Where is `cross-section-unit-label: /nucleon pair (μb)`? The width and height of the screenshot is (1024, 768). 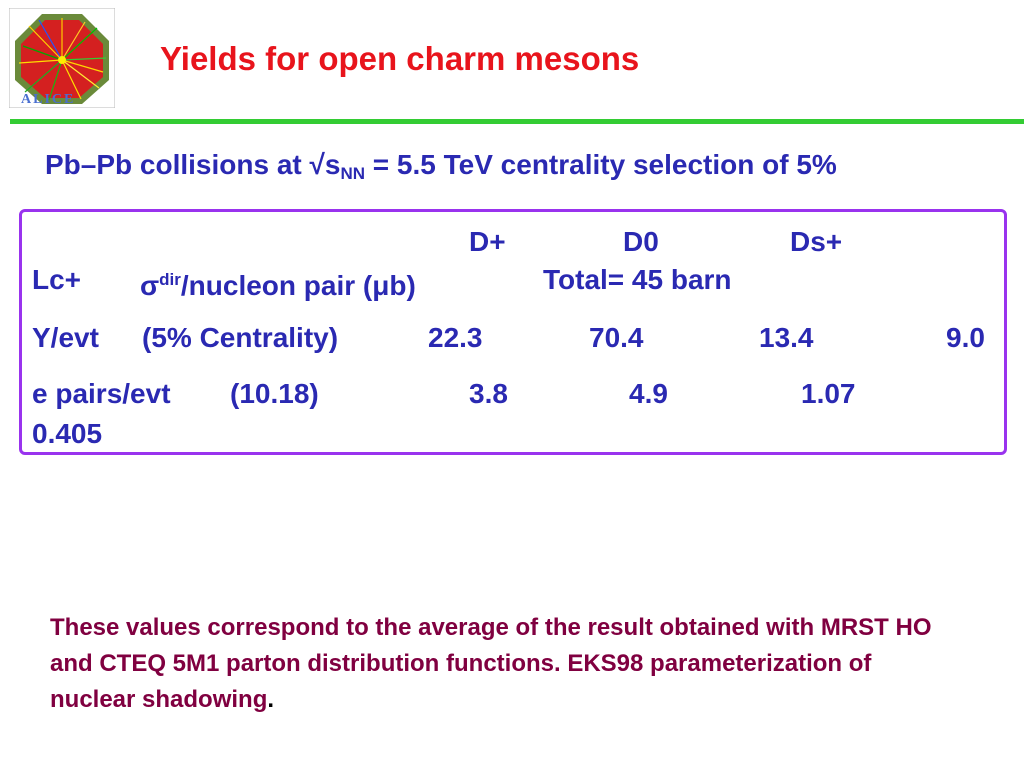
cross-section-unit-label: /nucleon pair (μb) is located at coordinates (298, 285).